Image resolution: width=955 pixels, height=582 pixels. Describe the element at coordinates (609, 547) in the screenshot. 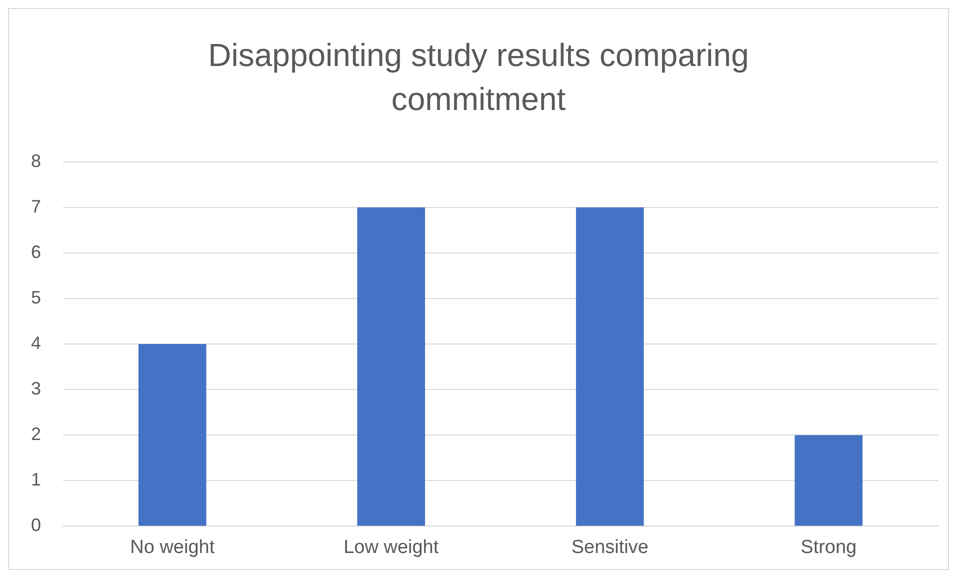

I see `x-tick-label: Sensitive` at that location.